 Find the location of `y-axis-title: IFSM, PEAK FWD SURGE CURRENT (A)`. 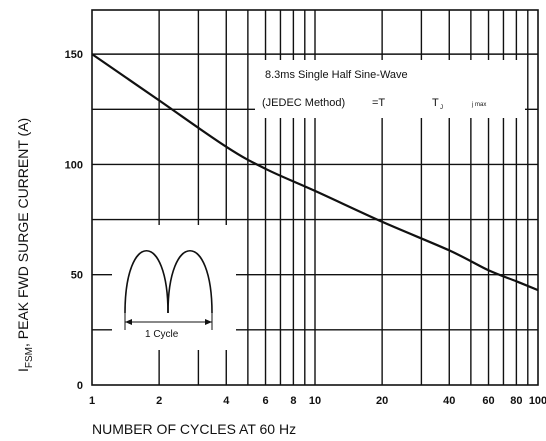

y-axis-title: IFSM, PEAK FWD SURGE CURRENT (A) is located at coordinates (25, 245).